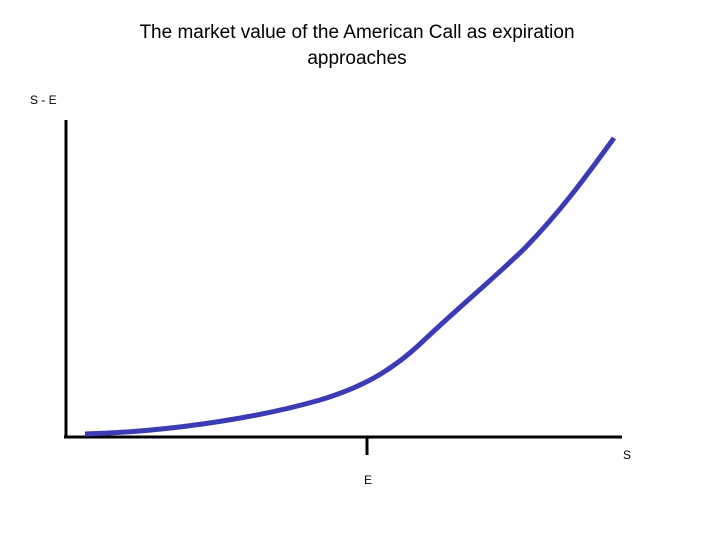 Image resolution: width=720 pixels, height=540 pixels. I want to click on y-axis-label: S - E, so click(43, 100).